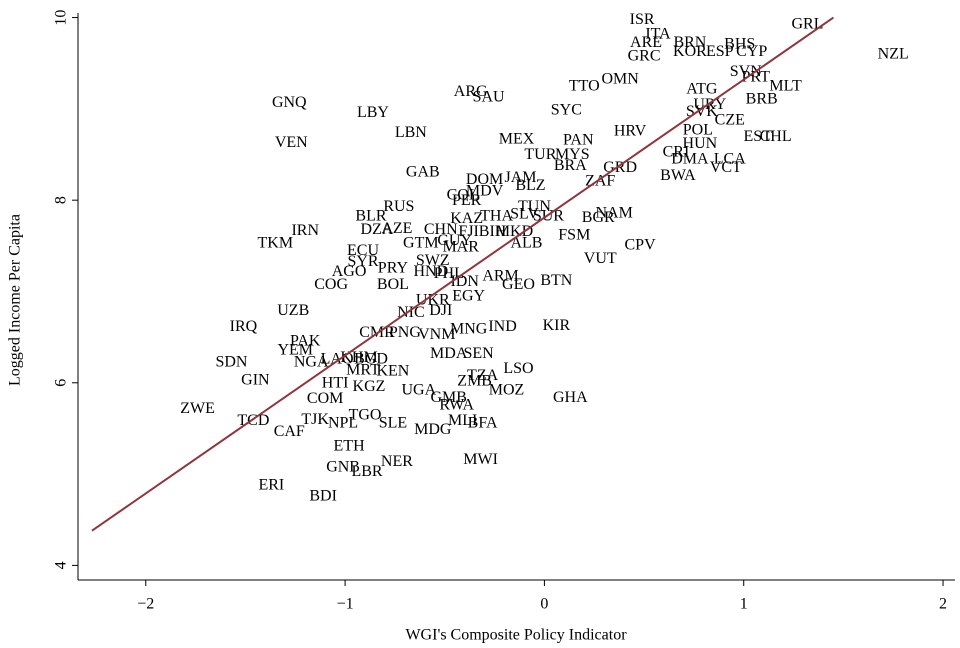 Image resolution: width=960 pixels, height=648 pixels. I want to click on point-label: HND, so click(430, 271).